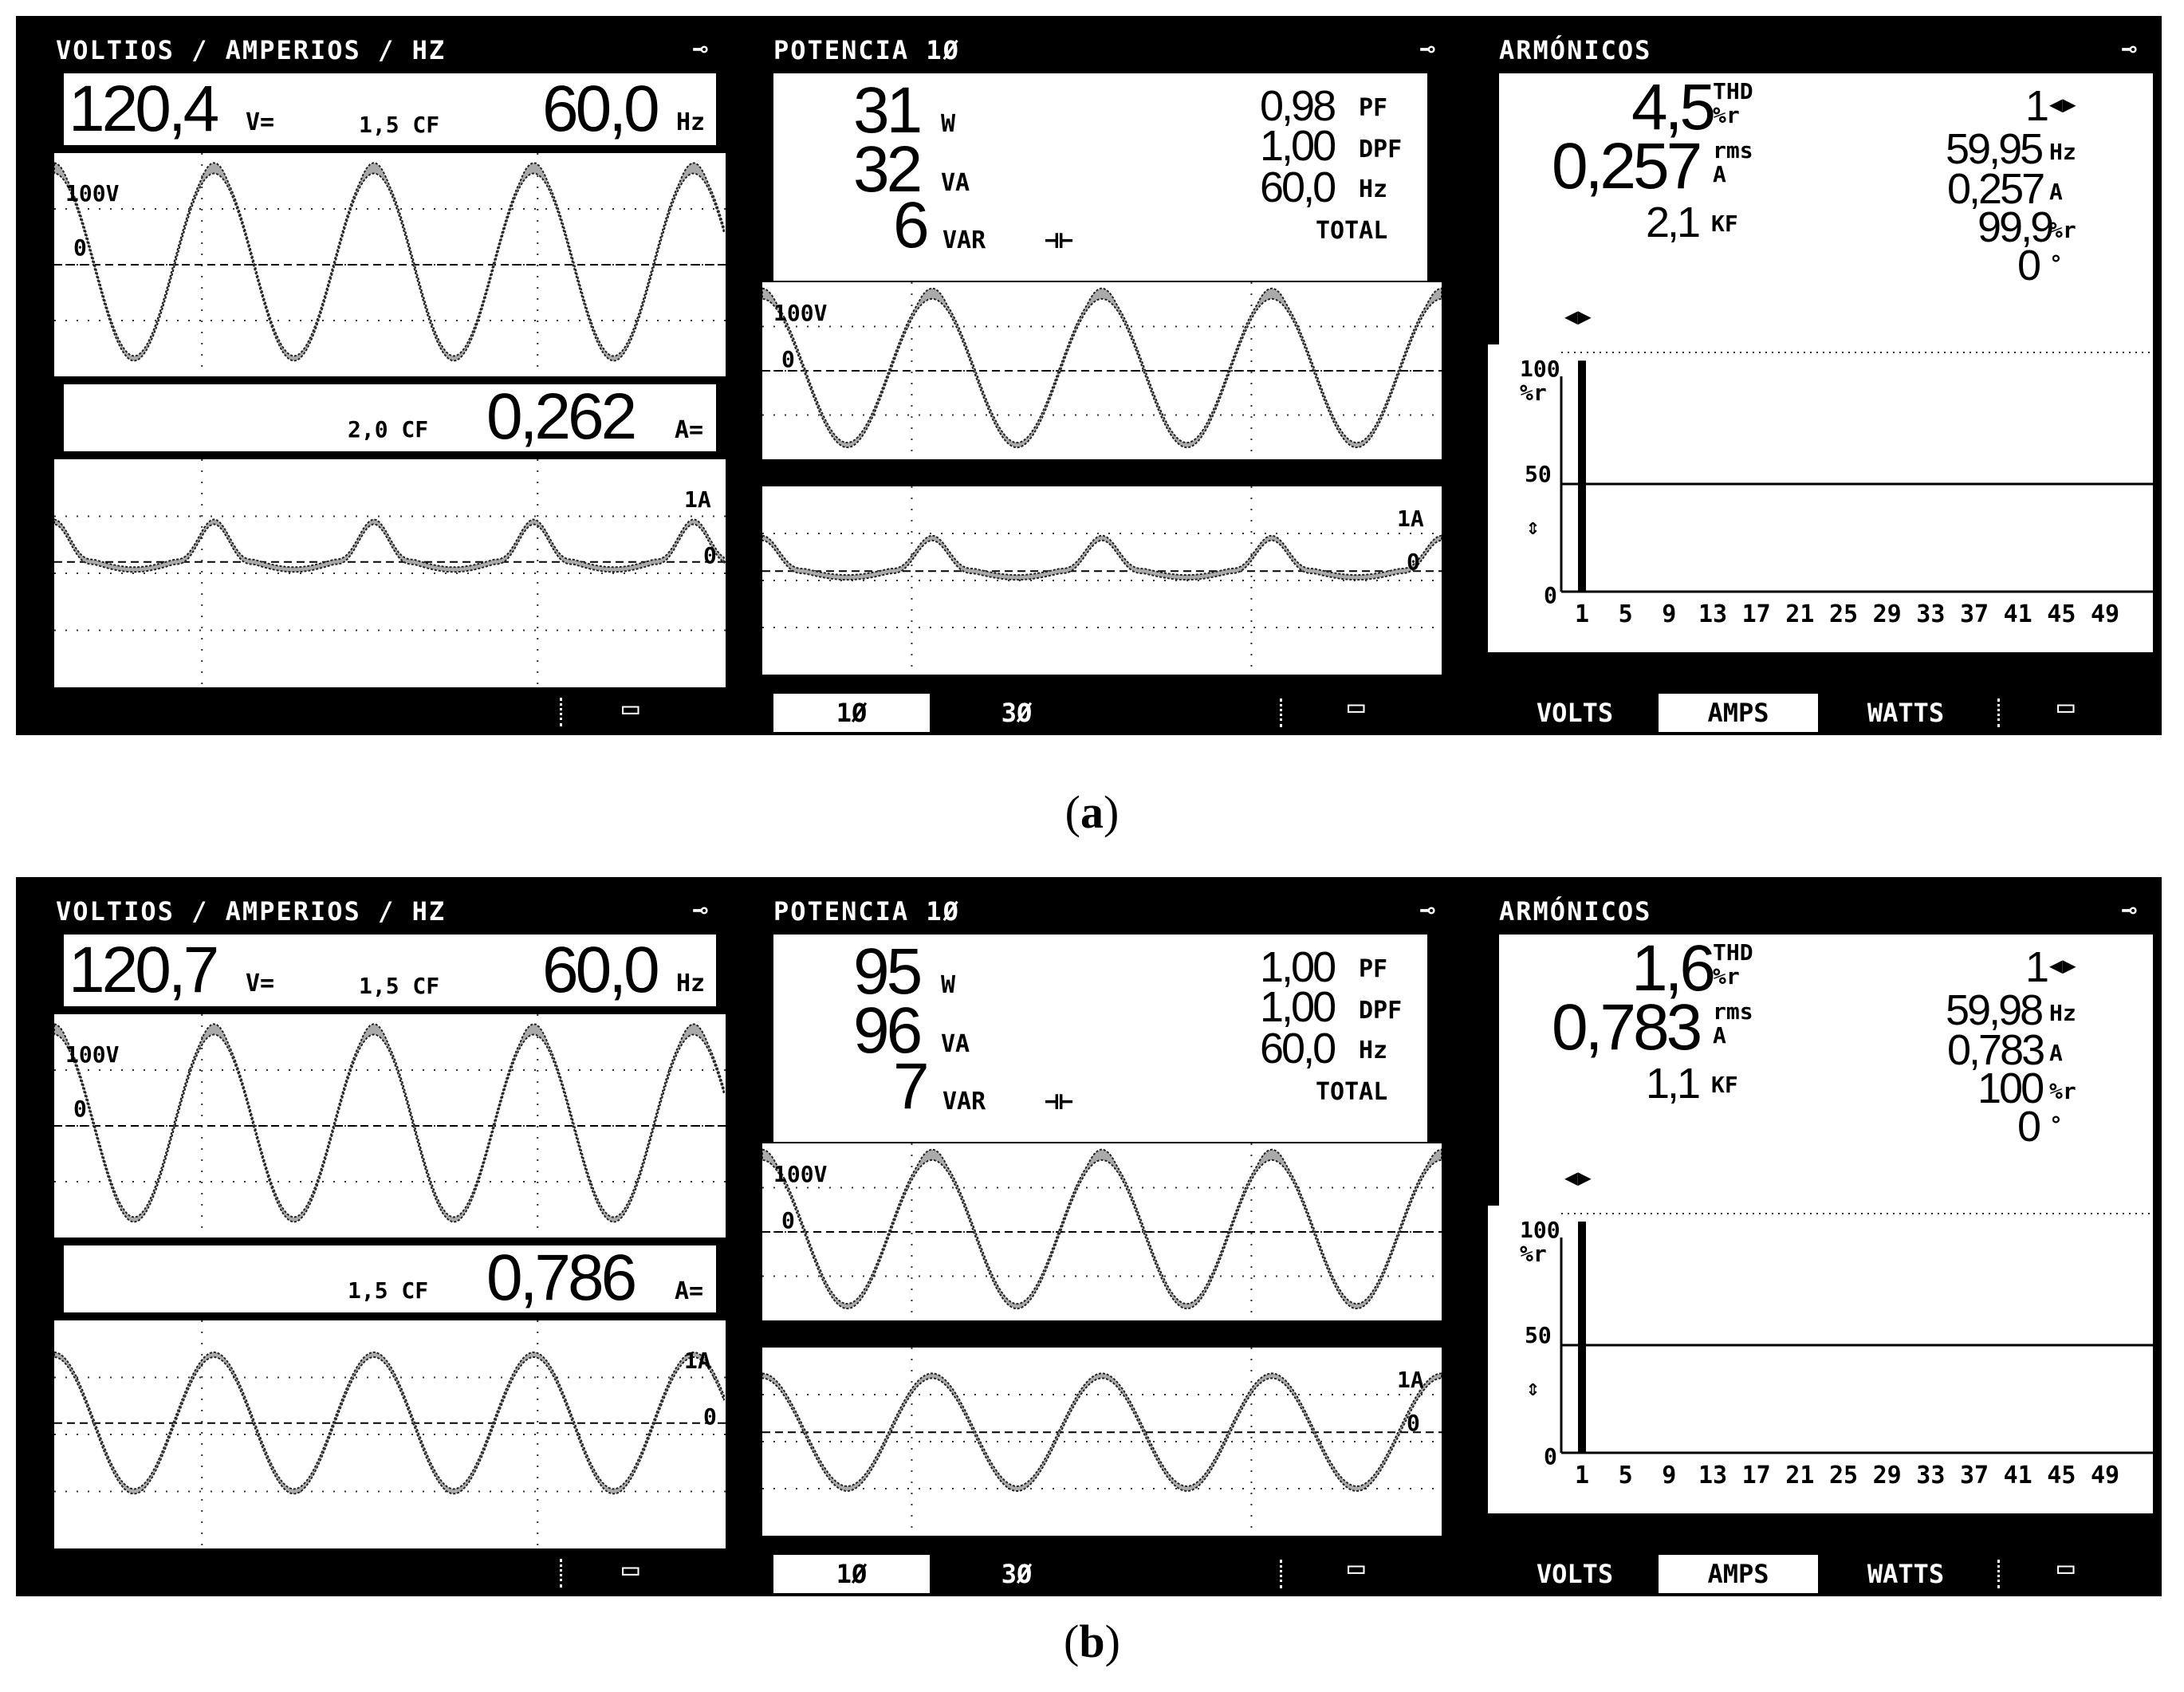 The image size is (2184, 1692). What do you see at coordinates (1298, 1048) in the screenshot?
I see `frequency-value: 60,0` at bounding box center [1298, 1048].